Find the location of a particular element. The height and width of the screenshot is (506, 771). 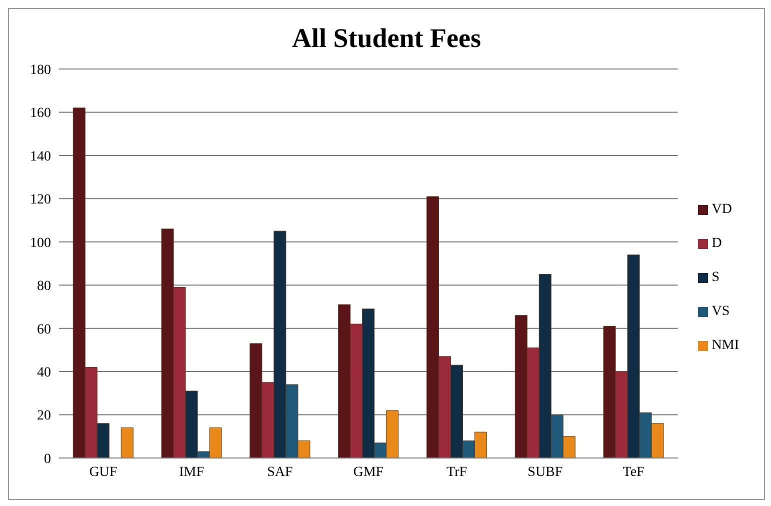

x-tick-label: GMF is located at coordinates (368, 472).